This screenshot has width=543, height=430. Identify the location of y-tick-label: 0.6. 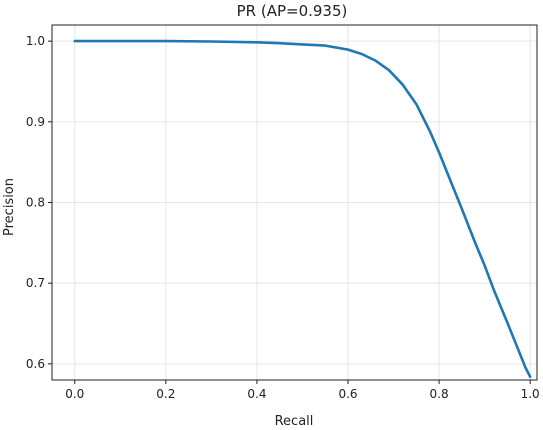
(35, 364).